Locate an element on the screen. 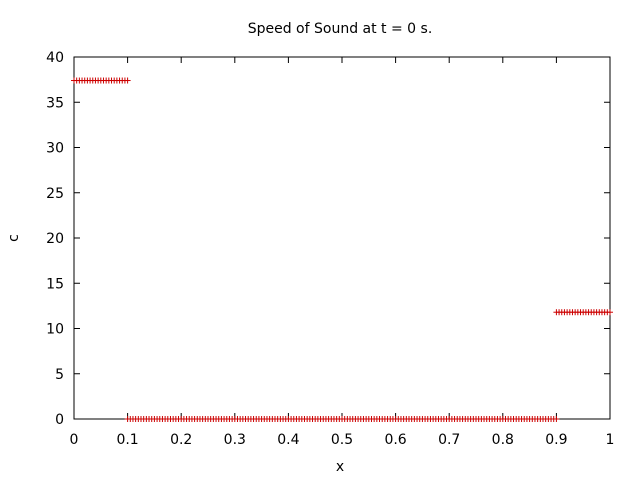  x-tick-label: 0.6 is located at coordinates (395, 440).